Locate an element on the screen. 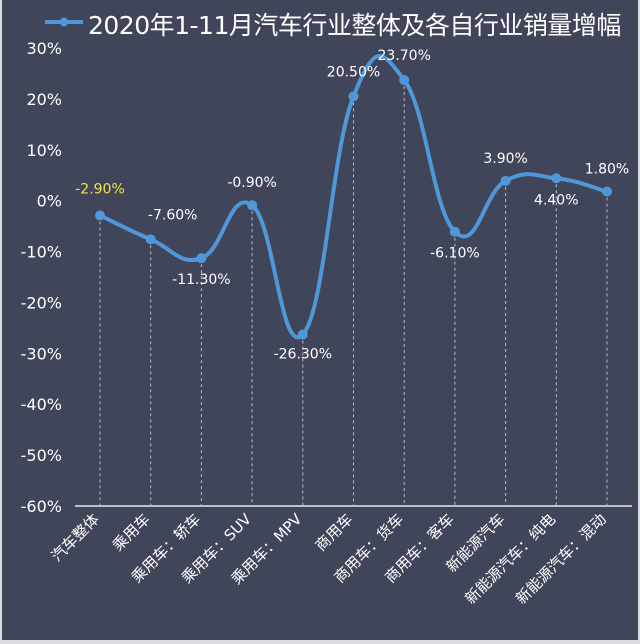  x-category-label: 商用车 is located at coordinates (334, 532).